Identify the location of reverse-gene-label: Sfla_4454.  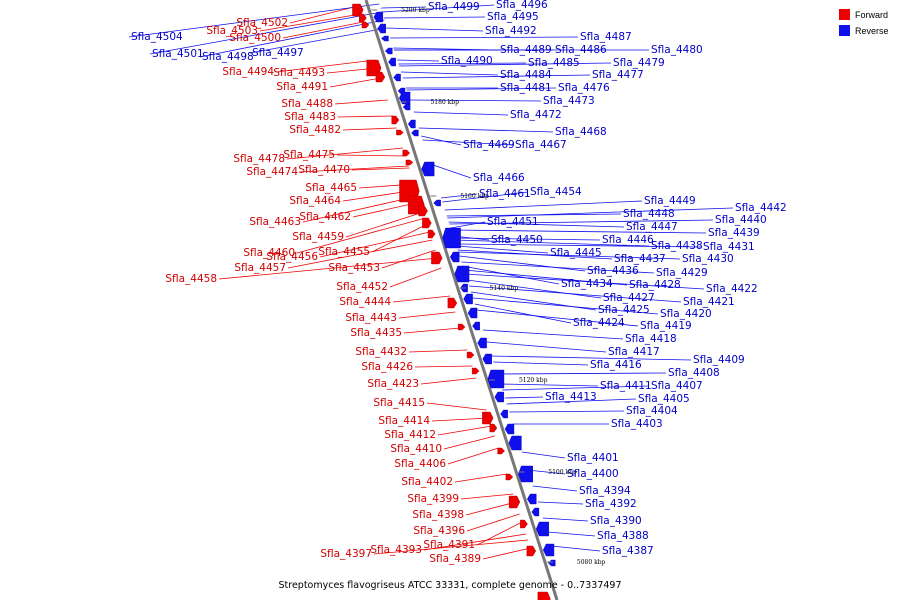
(556, 192).